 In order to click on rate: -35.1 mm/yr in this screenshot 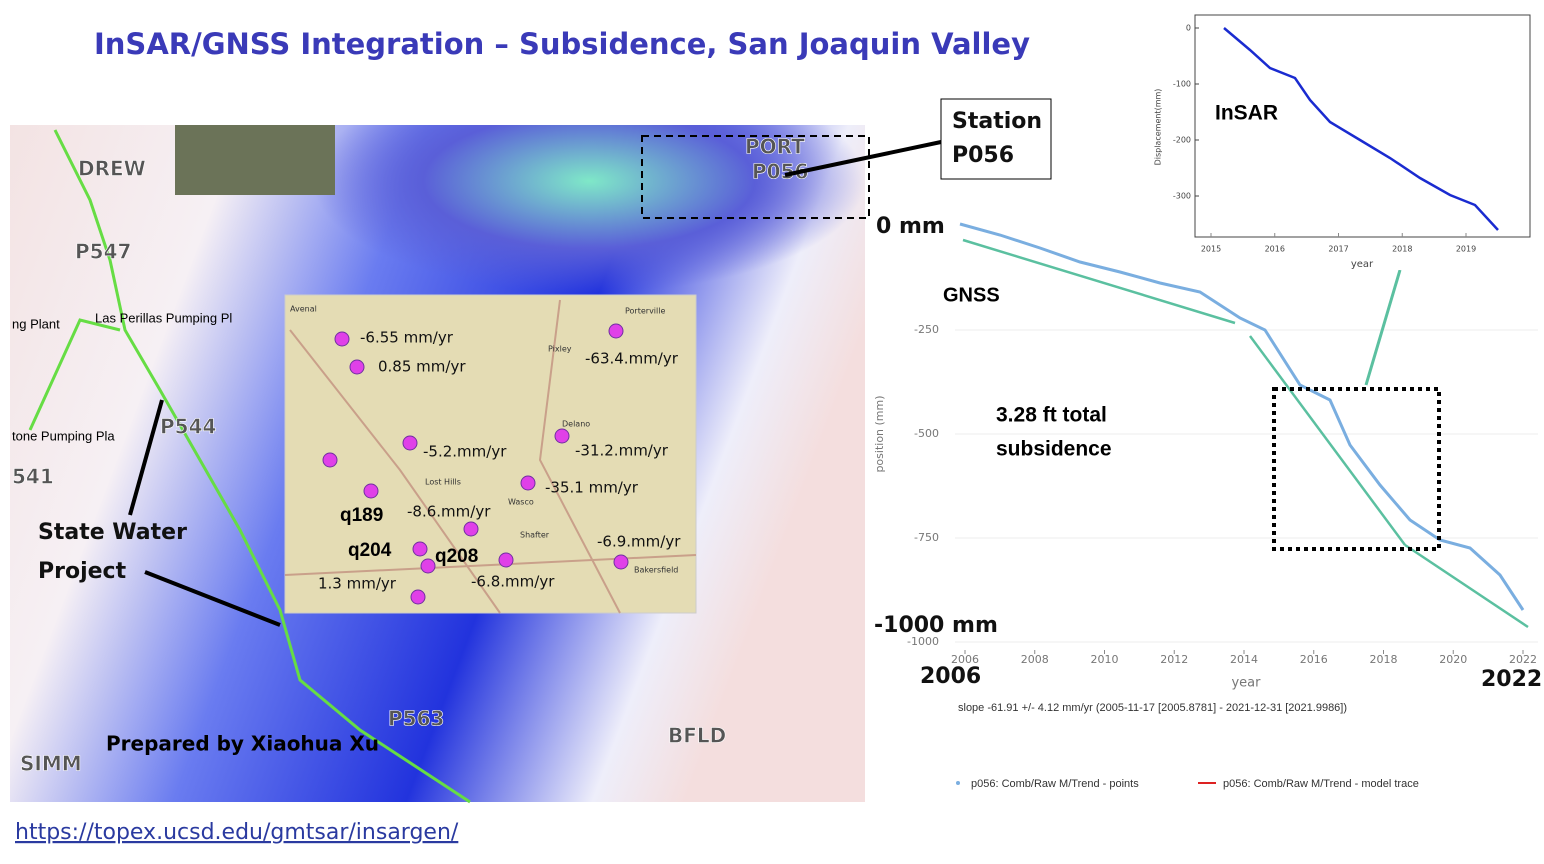, I will do `click(592, 488)`.